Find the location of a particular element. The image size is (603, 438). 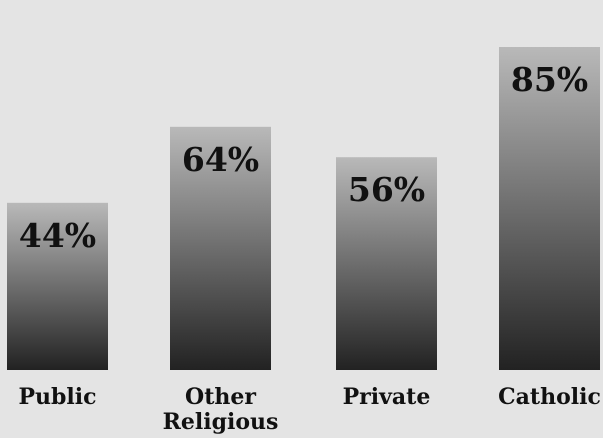

category-label: Private is located at coordinates (387, 397).